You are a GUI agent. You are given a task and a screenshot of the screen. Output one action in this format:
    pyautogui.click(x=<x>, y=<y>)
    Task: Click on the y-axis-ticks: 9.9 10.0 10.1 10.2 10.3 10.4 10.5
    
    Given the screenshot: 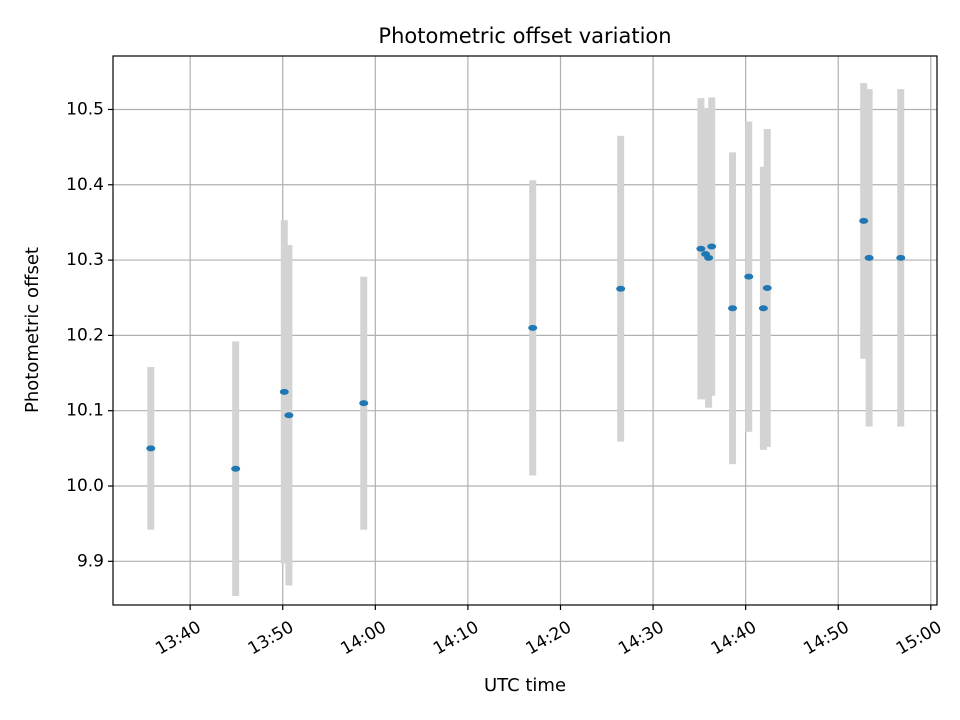 What is the action you would take?
    pyautogui.click(x=89, y=335)
    